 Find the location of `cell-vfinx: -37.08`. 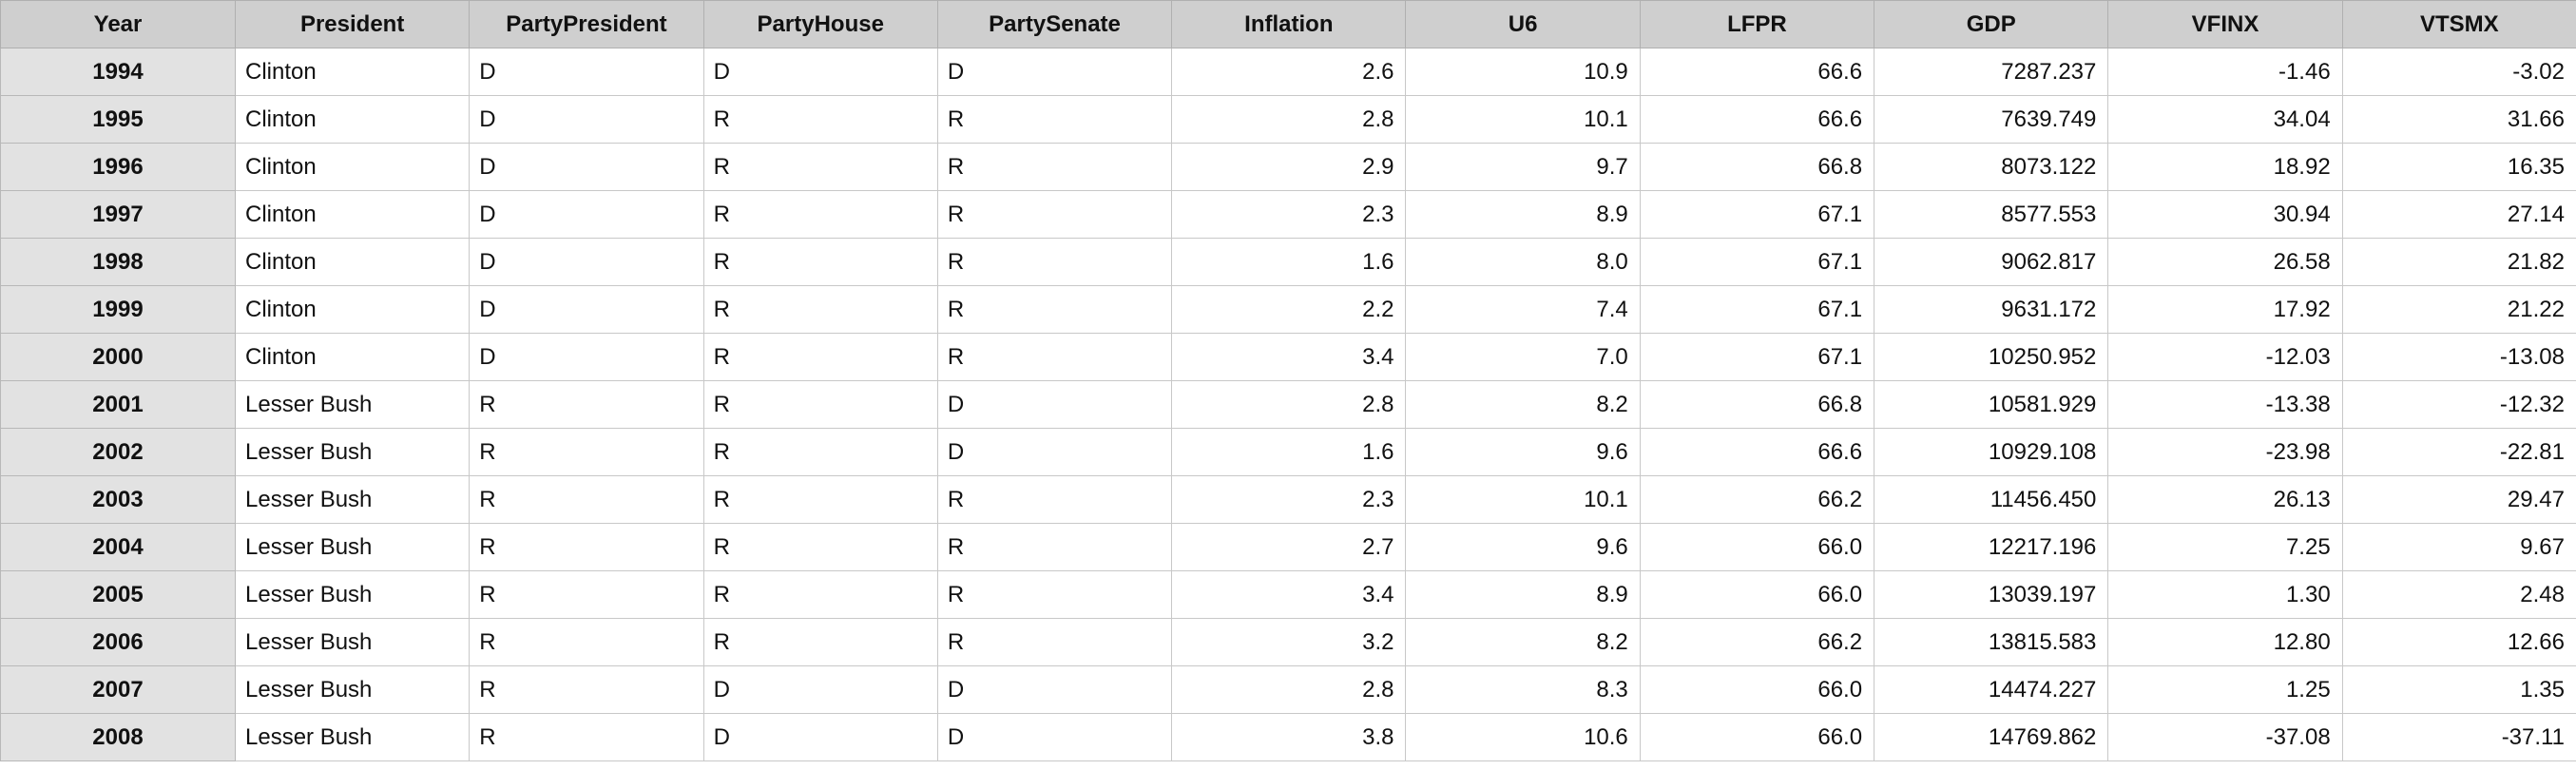

cell-vfinx: -37.08 is located at coordinates (2225, 737).